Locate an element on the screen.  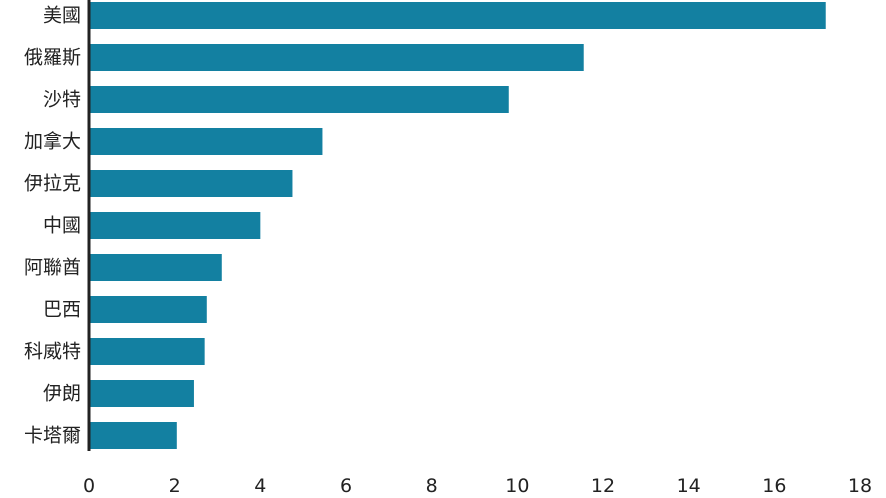
x-tick-label: 14 is located at coordinates (689, 486).